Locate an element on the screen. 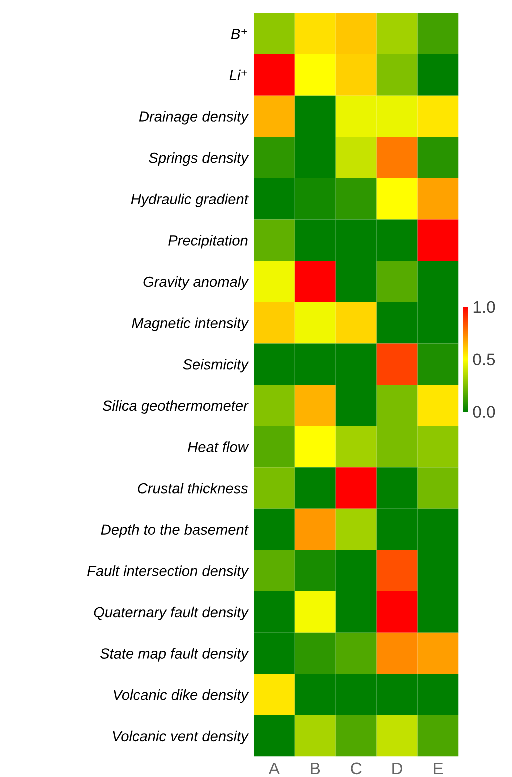 Image resolution: width=512 pixels, height=777 pixels. y-tick-label: Silica geothermometer is located at coordinates (175, 407).